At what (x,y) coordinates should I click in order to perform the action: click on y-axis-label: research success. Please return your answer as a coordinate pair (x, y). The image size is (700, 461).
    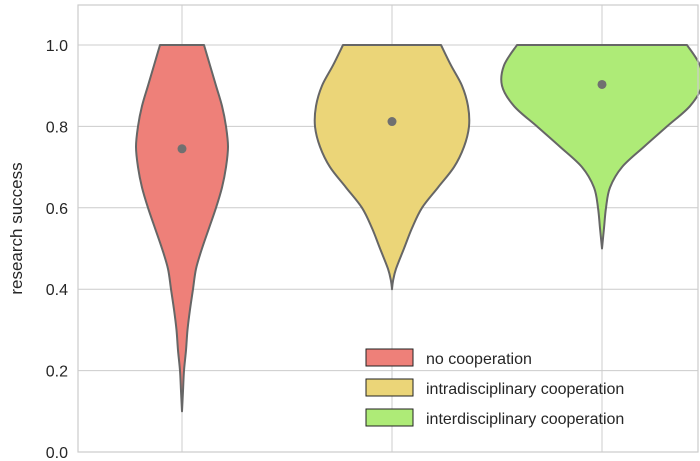
    Looking at the image, I should click on (16, 228).